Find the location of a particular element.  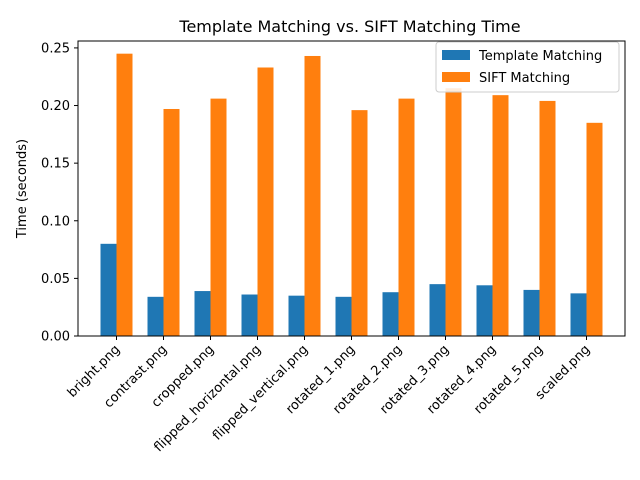

y-tick-label: 0.10 is located at coordinates (55, 221).